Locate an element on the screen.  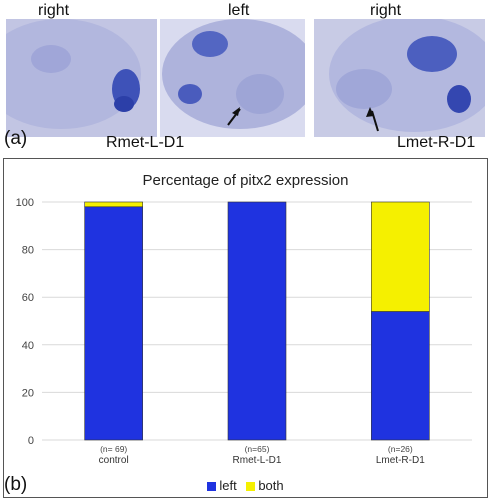
legend-swatch-left is located at coordinates (212, 486).